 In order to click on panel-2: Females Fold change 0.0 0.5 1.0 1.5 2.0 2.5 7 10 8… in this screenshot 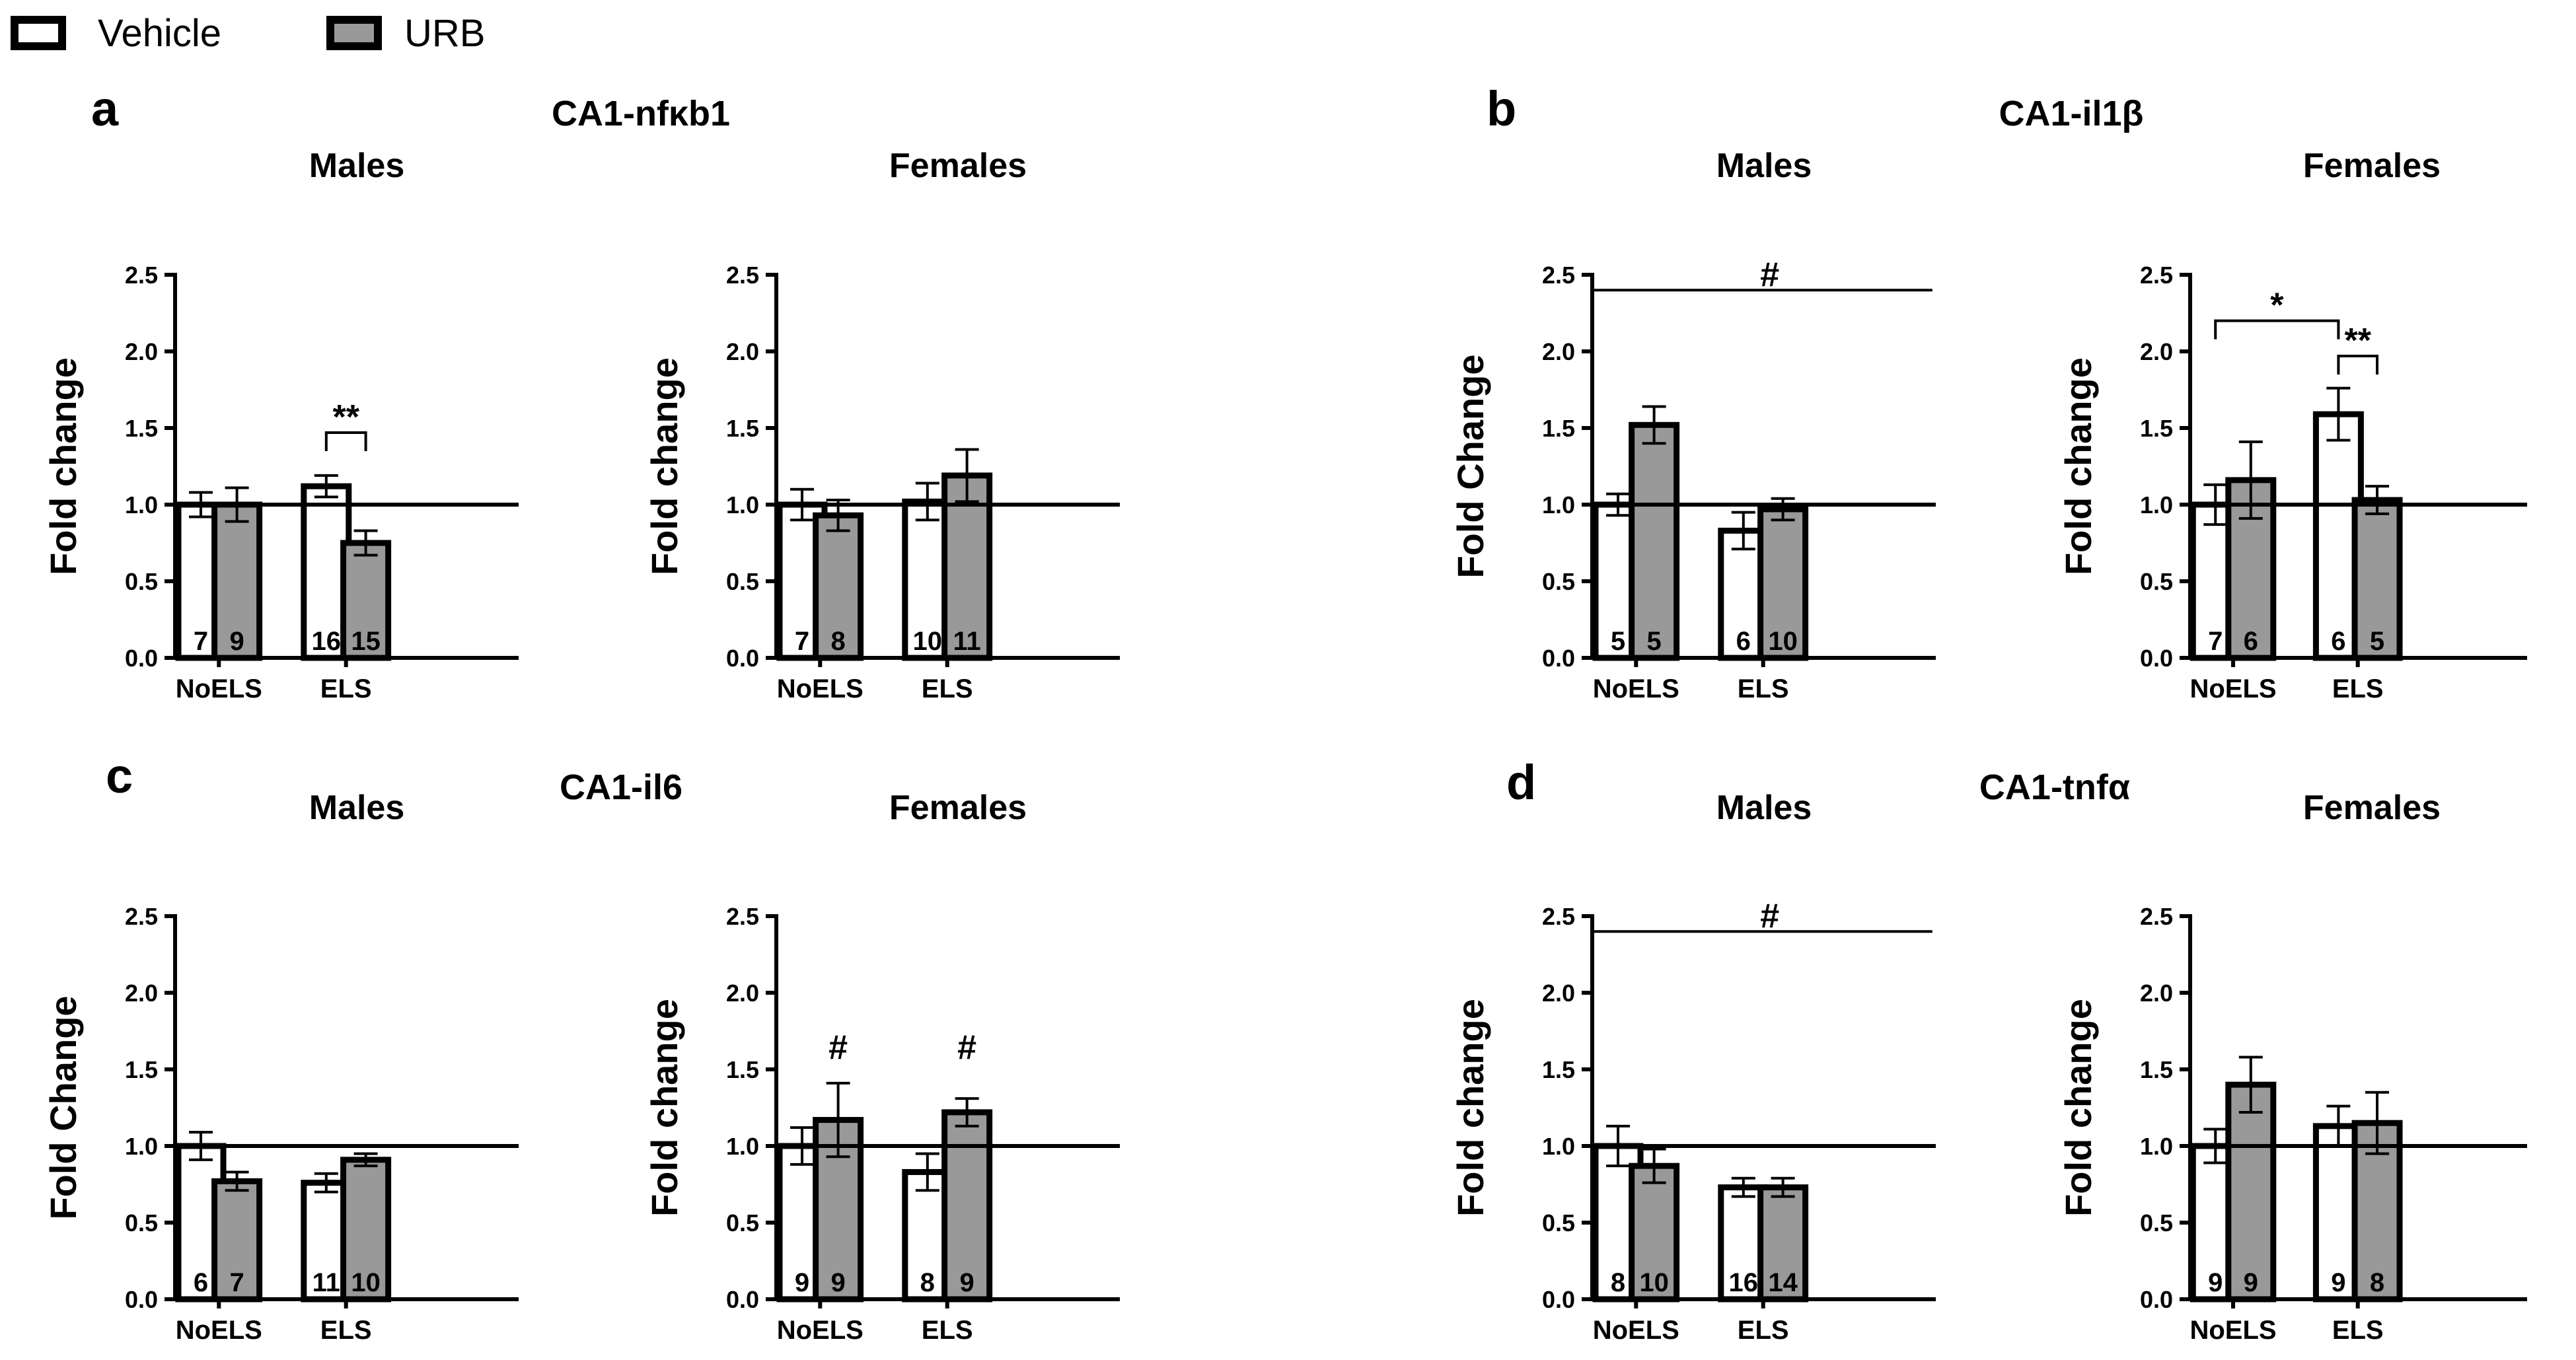, I will do `click(882, 425)`.